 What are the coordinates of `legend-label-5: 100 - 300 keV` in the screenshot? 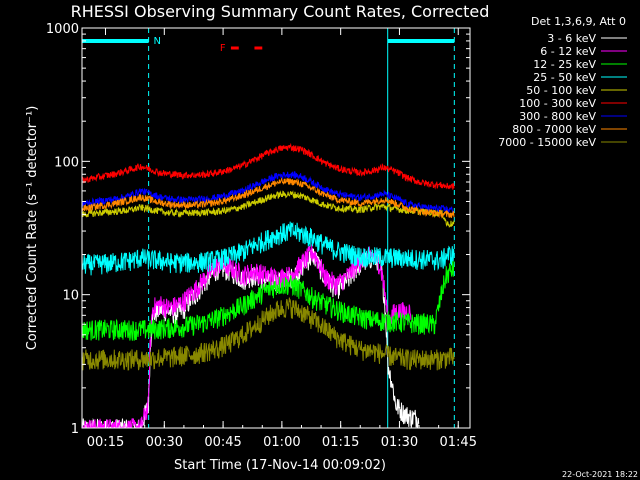 It's located at (557, 103).